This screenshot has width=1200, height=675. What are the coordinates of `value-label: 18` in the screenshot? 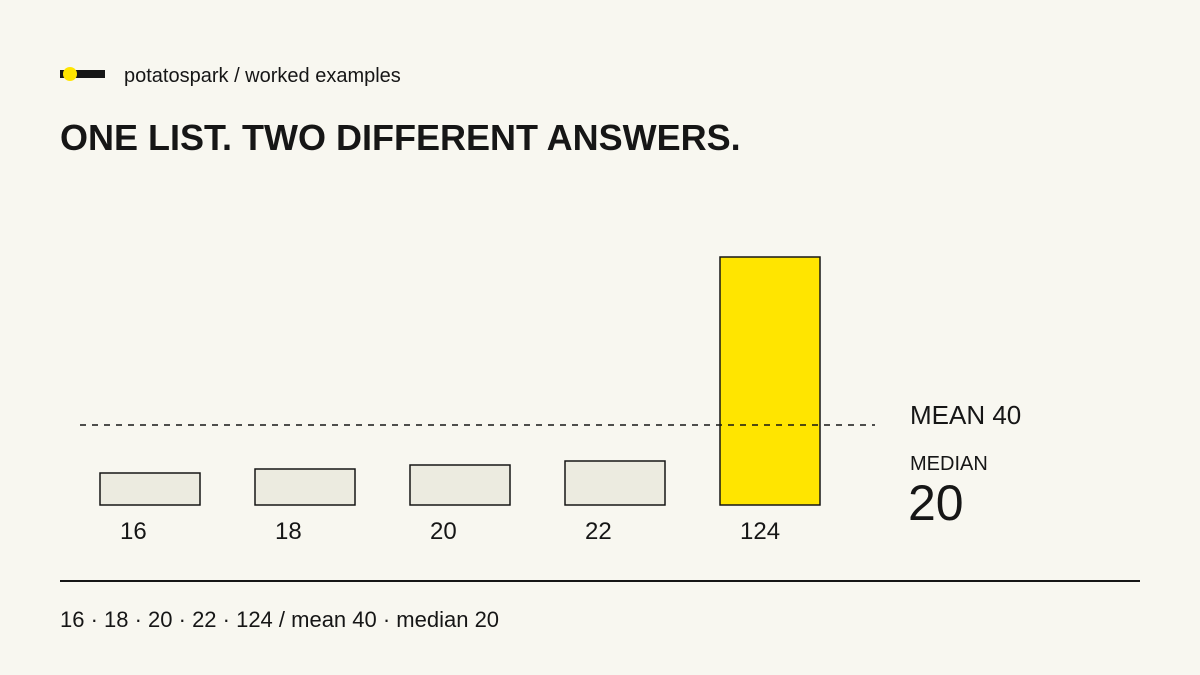 It's located at (288, 531).